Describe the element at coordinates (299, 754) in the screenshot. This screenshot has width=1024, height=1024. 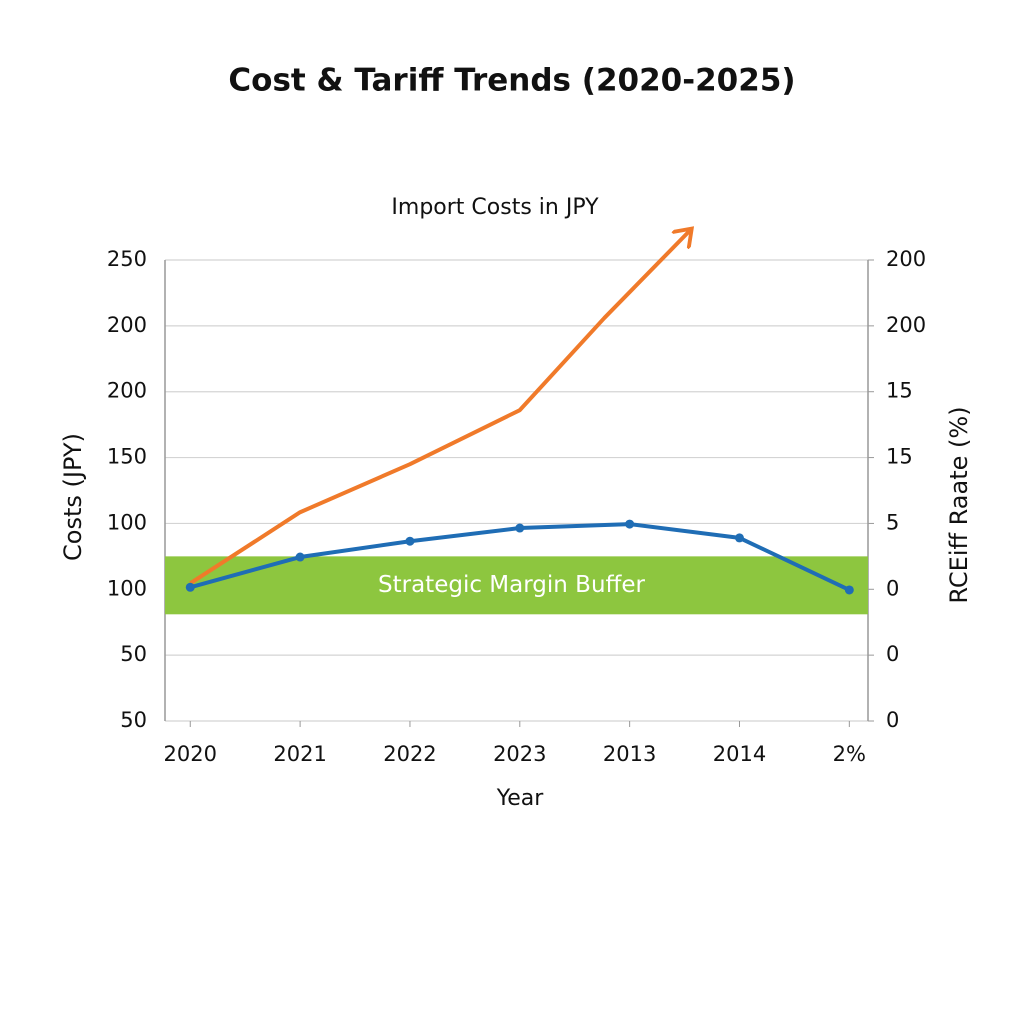
I see `x-tick-label: 2021` at that location.